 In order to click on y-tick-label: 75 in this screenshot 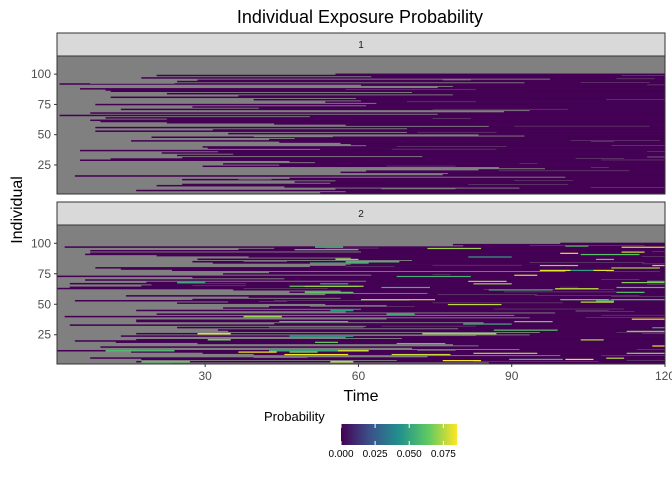, I will do `click(45, 104)`.